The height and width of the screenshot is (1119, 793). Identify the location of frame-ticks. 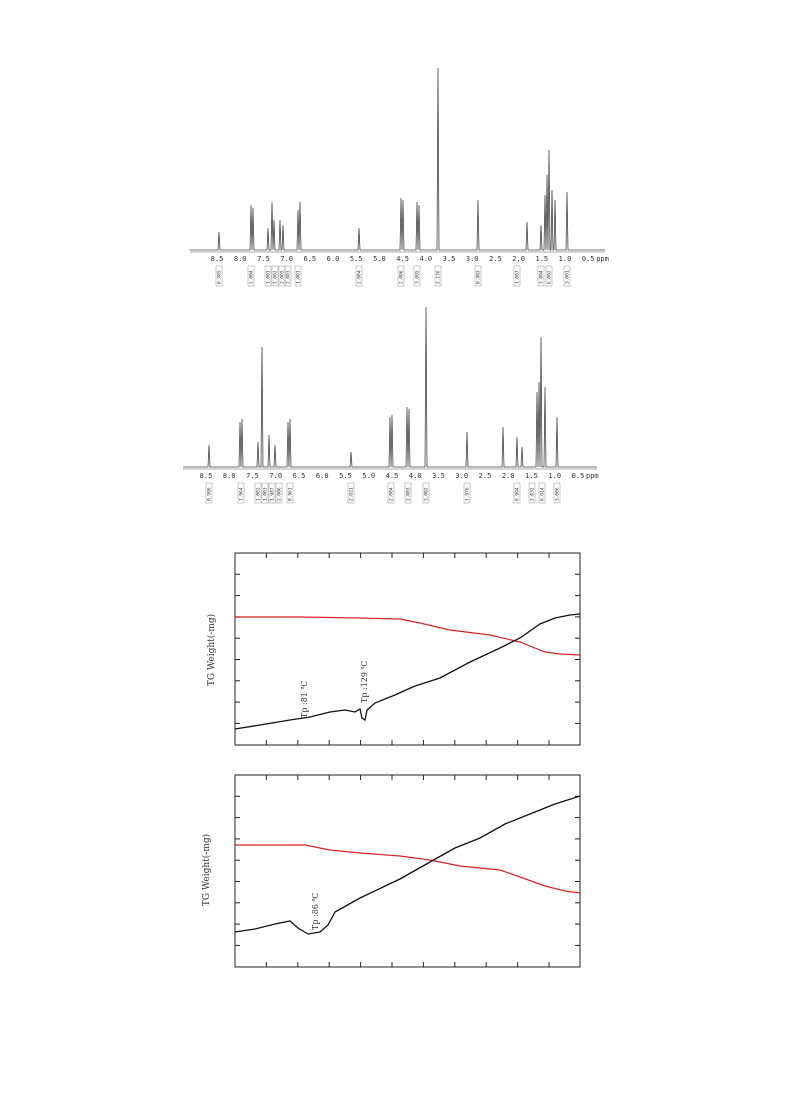
(407, 649).